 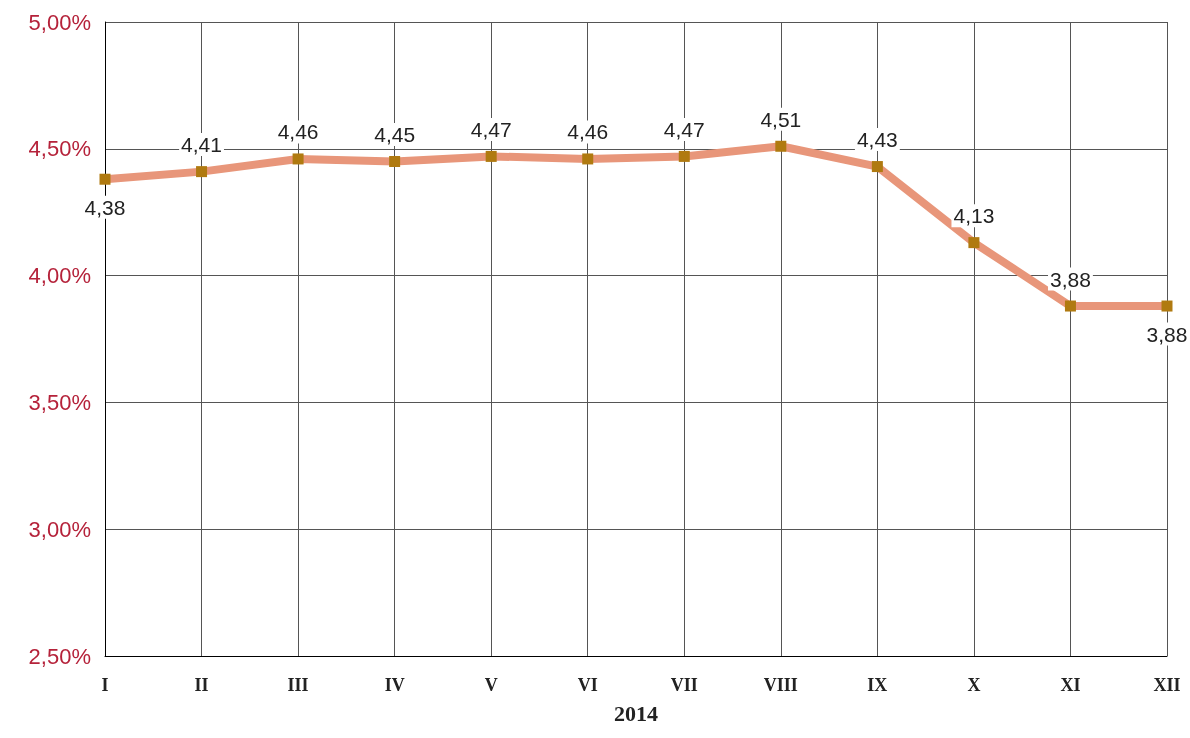 I want to click on y-tick-label: 2,50%, so click(x=59, y=656).